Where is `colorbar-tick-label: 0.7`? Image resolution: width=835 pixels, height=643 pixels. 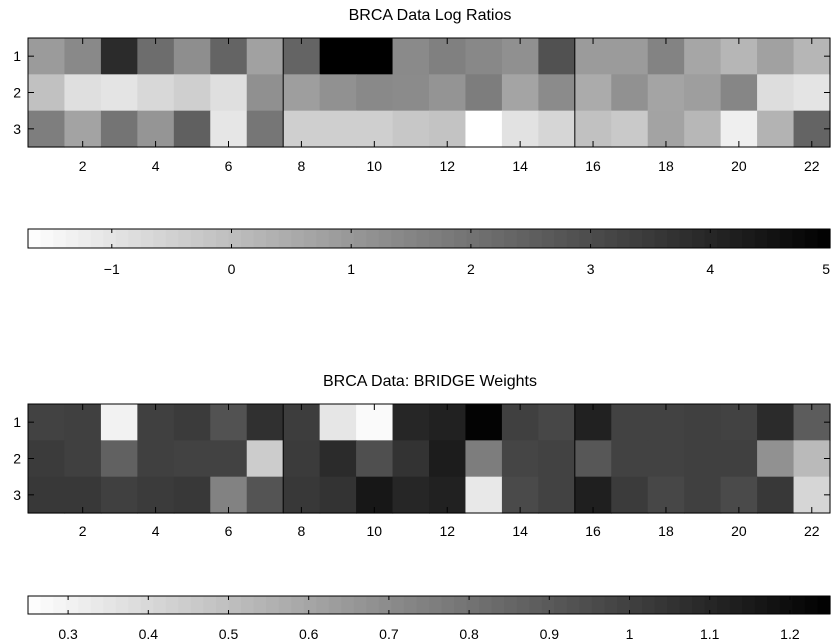
colorbar-tick-label: 0.7 is located at coordinates (389, 634).